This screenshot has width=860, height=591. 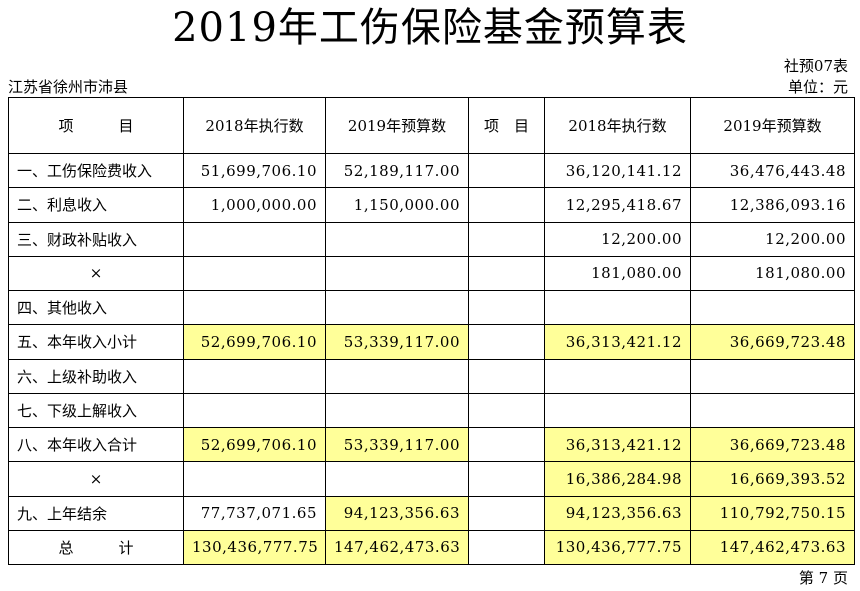 What do you see at coordinates (617, 513) in the screenshot?
I see `cell-2018-actual-2: 94,123,356.63` at bounding box center [617, 513].